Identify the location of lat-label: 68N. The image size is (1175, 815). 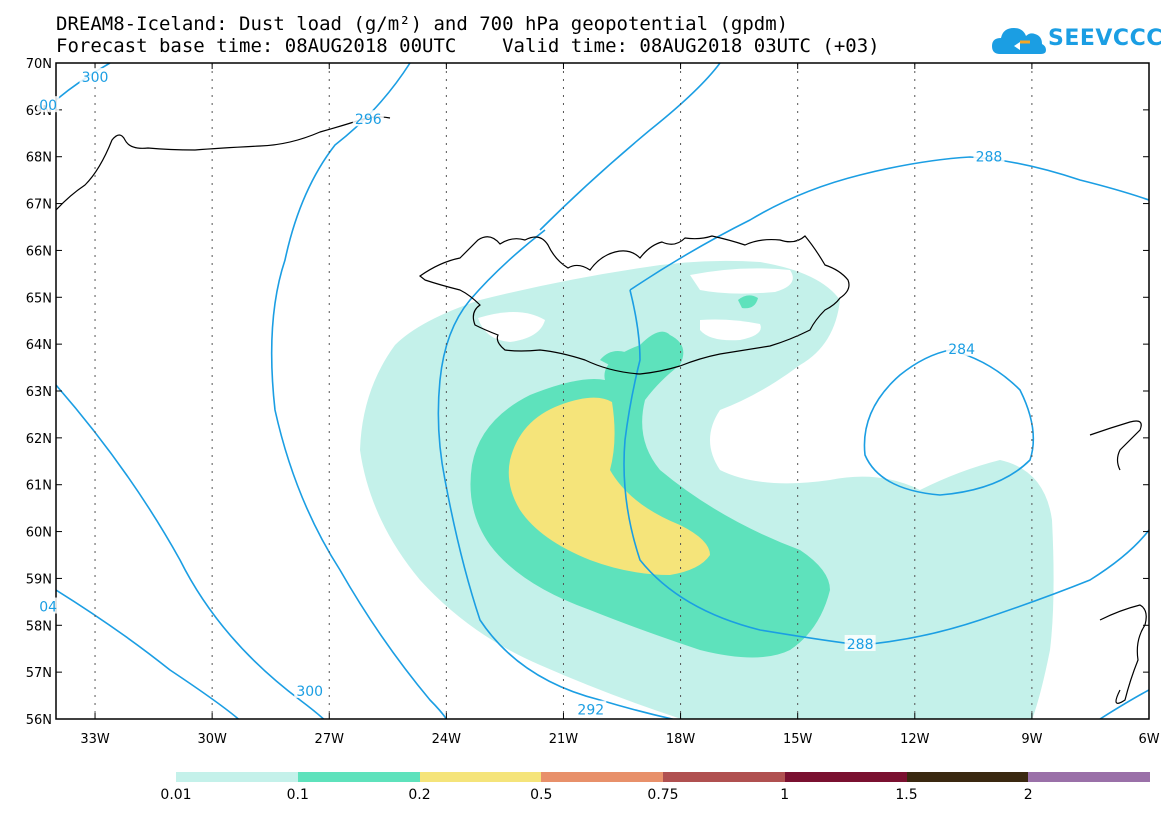
(39, 158).